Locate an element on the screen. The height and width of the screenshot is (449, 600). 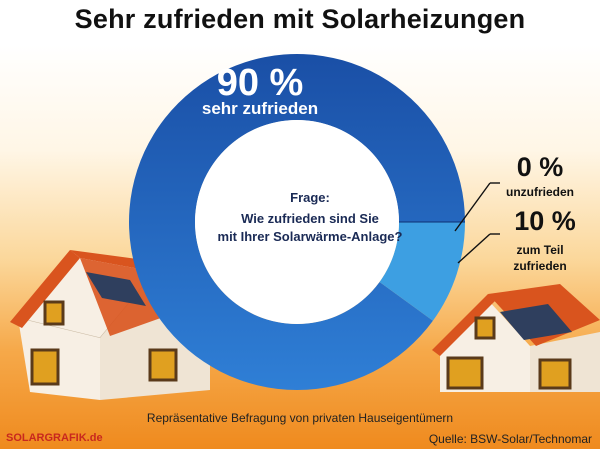
label-sehr-zufrieden-text: sehr zufrieden is located at coordinates (260, 108).